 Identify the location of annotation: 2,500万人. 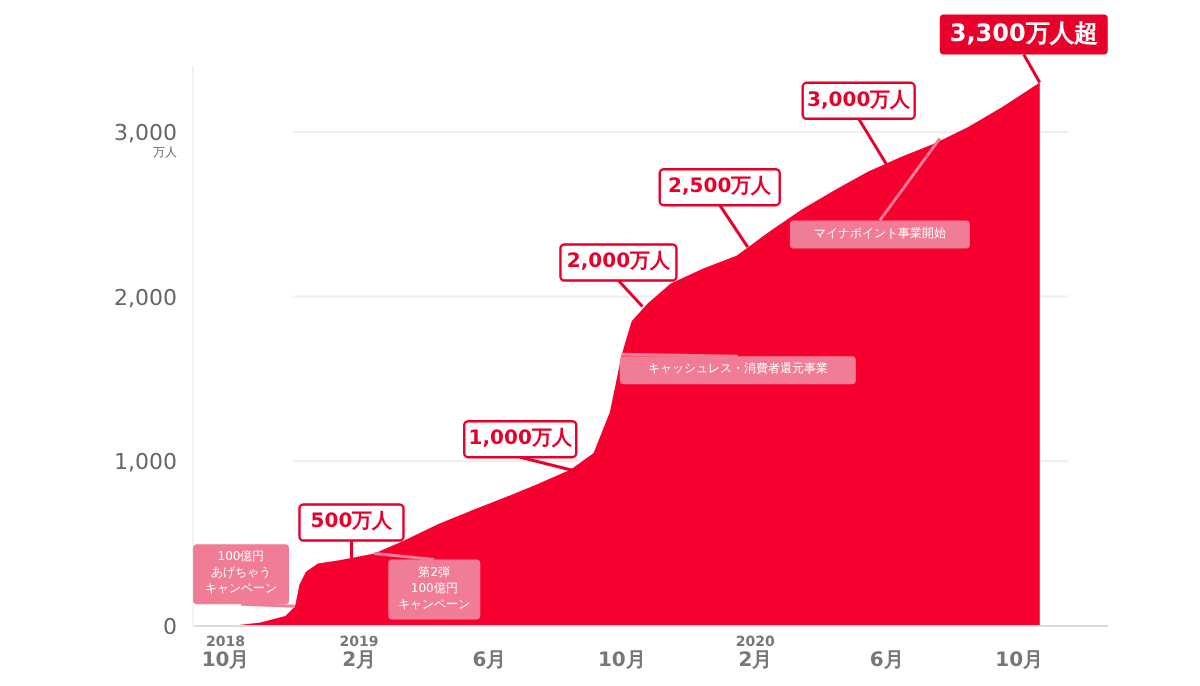
(721, 186).